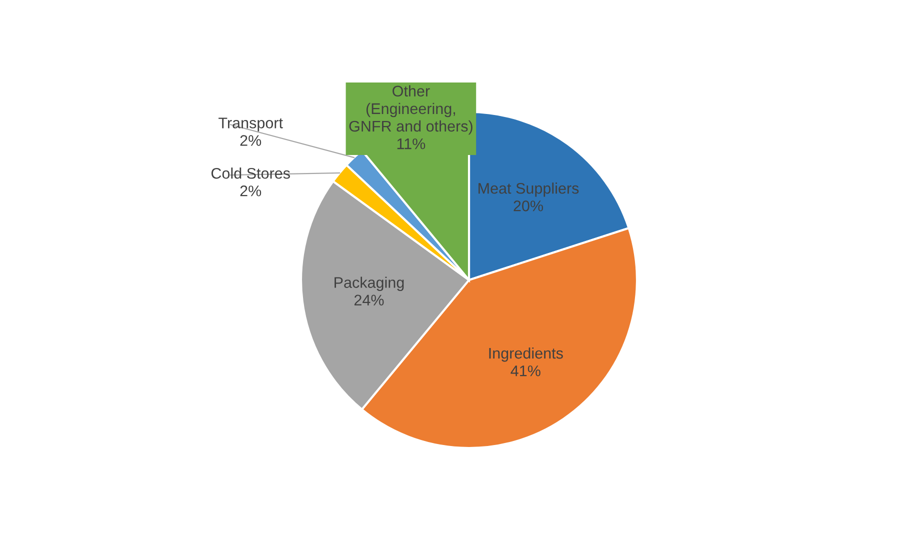 The height and width of the screenshot is (559, 911). I want to click on data-label: 20%, so click(528, 206).